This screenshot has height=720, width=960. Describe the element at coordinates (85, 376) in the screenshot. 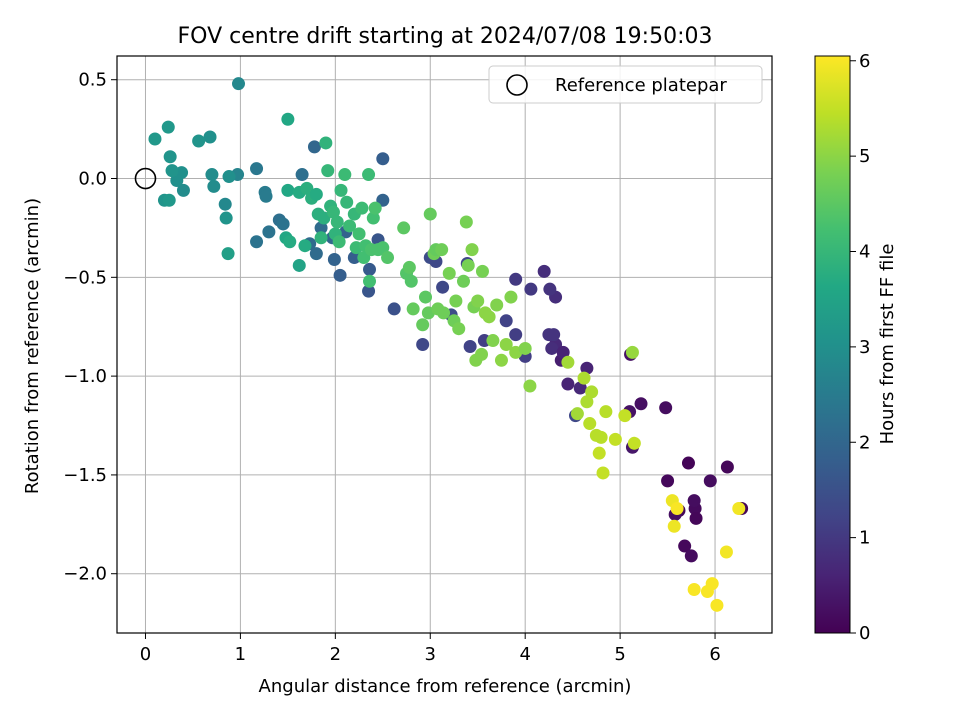

I see `y-tick-label: −1.0` at that location.